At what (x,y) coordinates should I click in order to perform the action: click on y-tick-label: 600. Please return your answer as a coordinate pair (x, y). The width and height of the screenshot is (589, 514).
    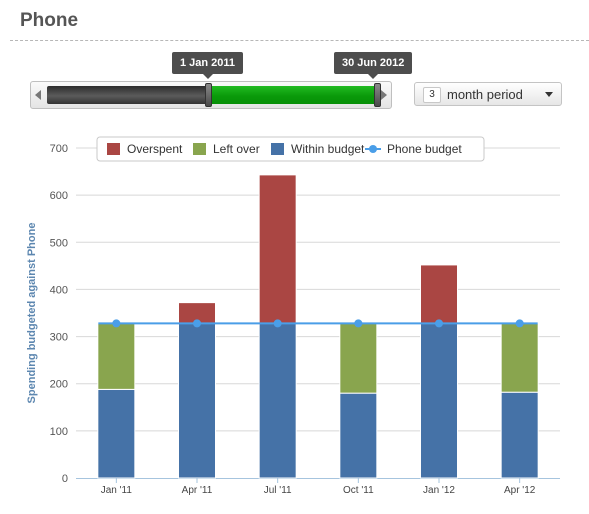
    Looking at the image, I should click on (59, 196).